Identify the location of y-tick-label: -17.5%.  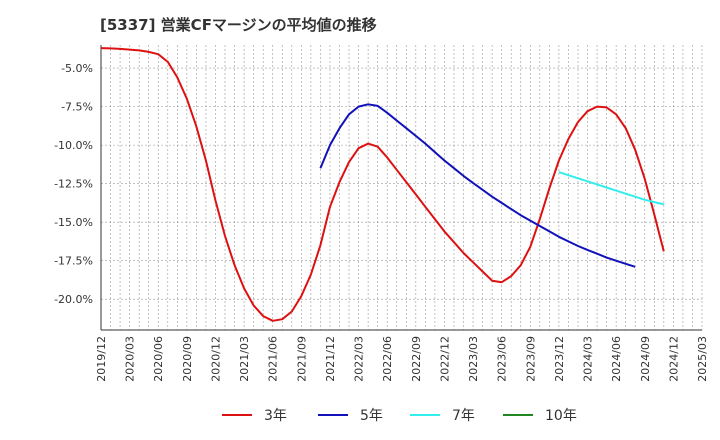
(73, 261).